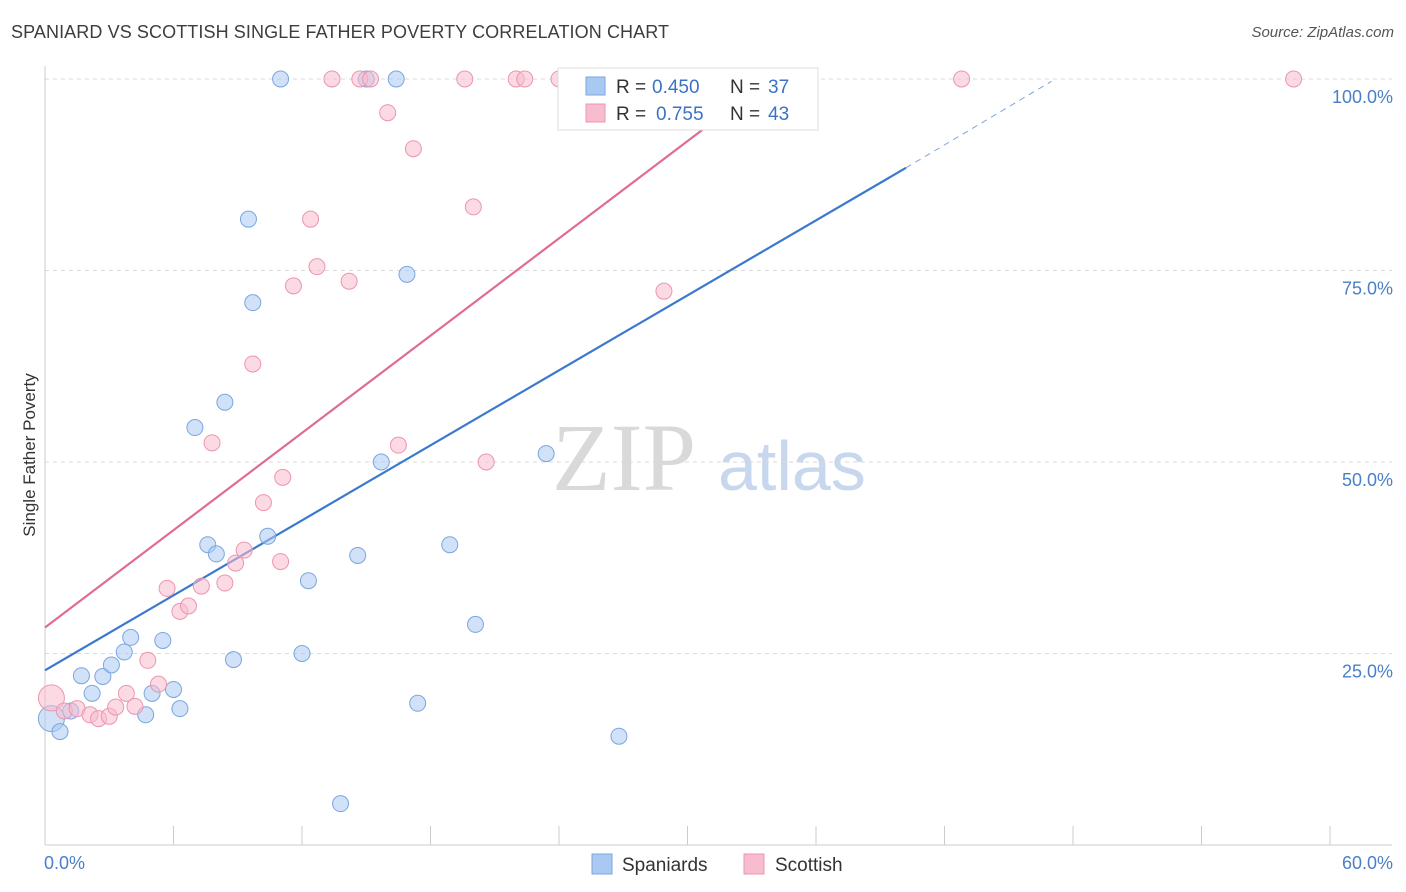 Image resolution: width=1406 pixels, height=892 pixels. What do you see at coordinates (1367, 480) in the screenshot?
I see `y-tick-label: 50.0%` at bounding box center [1367, 480].